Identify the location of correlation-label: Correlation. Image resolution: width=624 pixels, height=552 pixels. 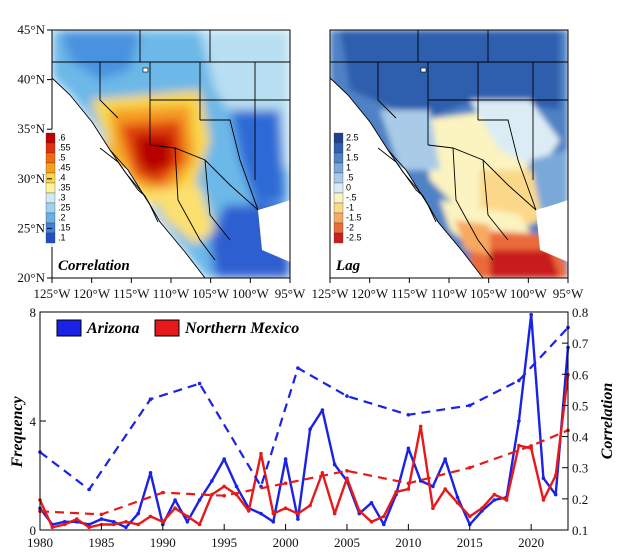
(94, 266).